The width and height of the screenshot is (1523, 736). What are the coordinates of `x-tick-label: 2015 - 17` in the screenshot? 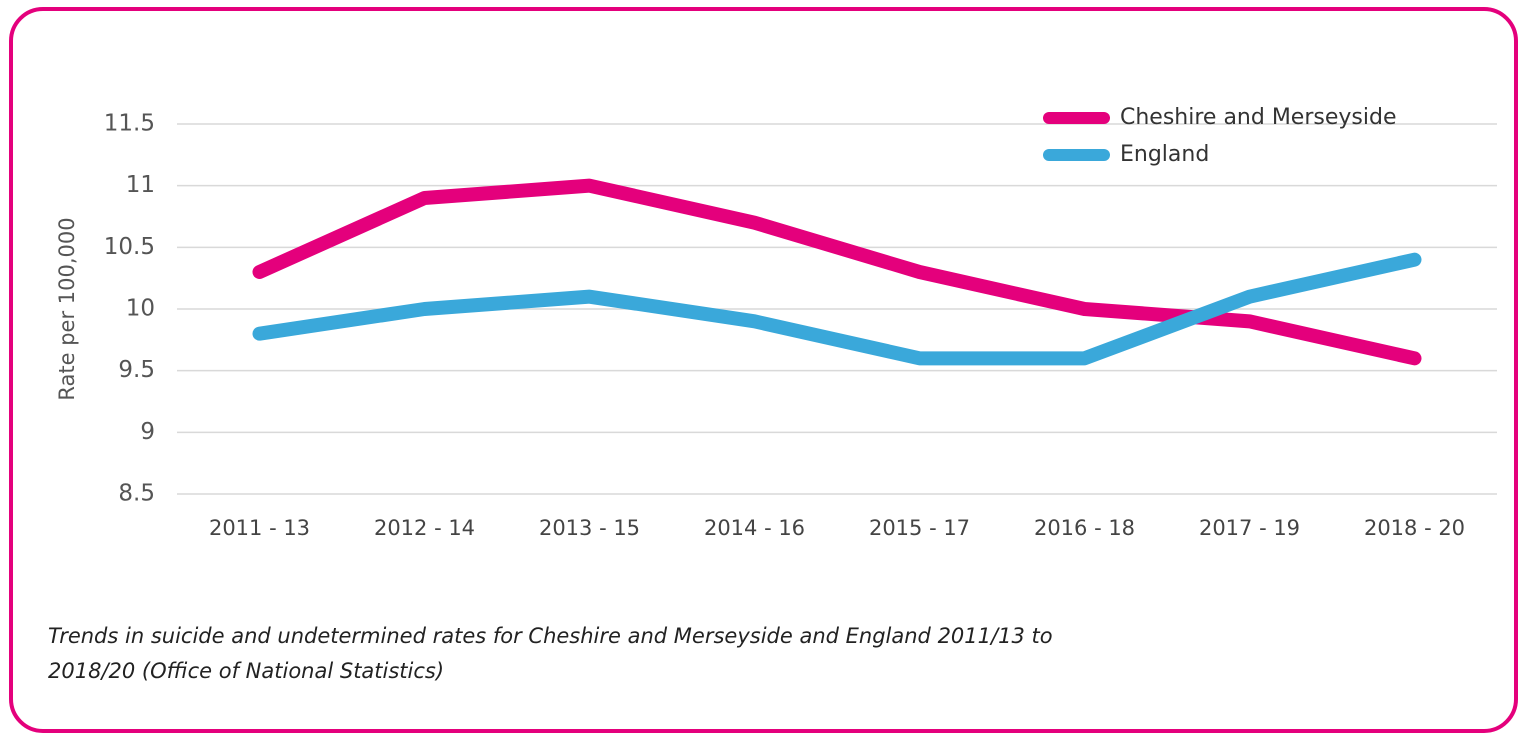 It's located at (919, 528).